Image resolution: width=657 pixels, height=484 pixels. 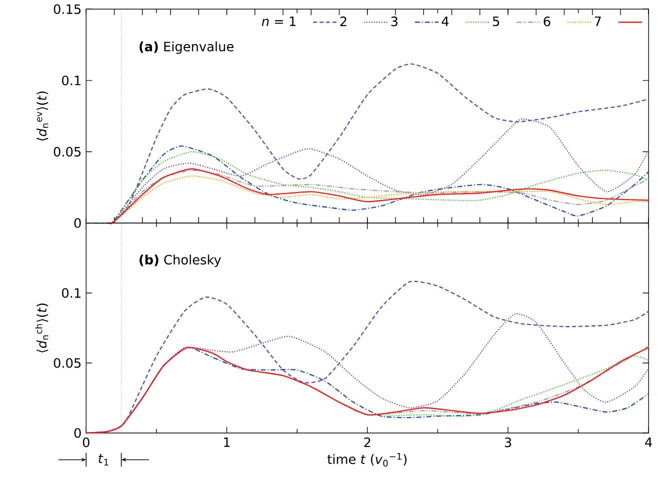 What do you see at coordinates (86, 442) in the screenshot?
I see `x-tick-label: 0` at bounding box center [86, 442].